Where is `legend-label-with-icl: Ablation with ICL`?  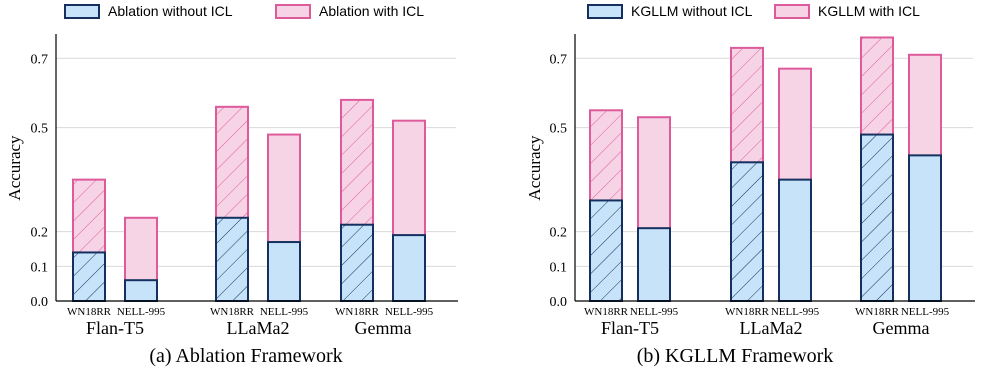
legend-label-with-icl: Ablation with ICL is located at coordinates (371, 11).